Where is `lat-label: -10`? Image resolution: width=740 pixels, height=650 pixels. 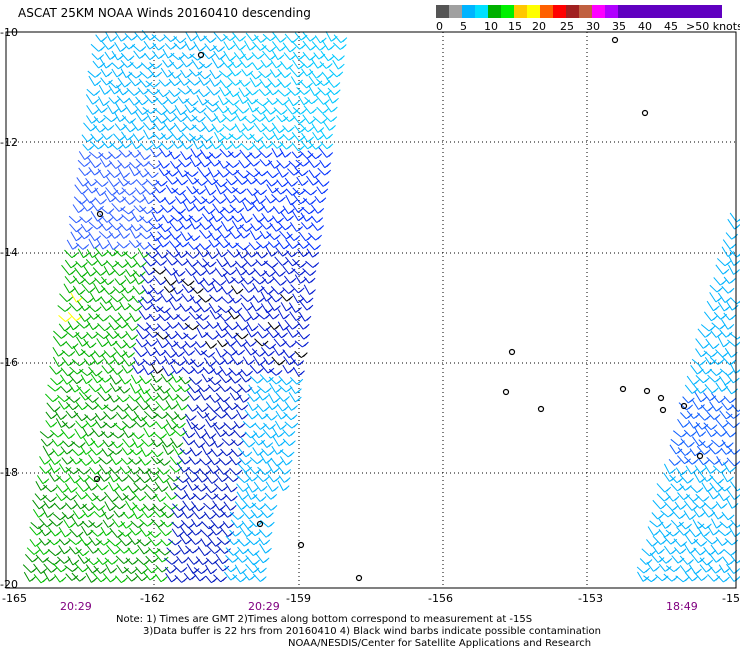
lat-label: -10 is located at coordinates (9, 32).